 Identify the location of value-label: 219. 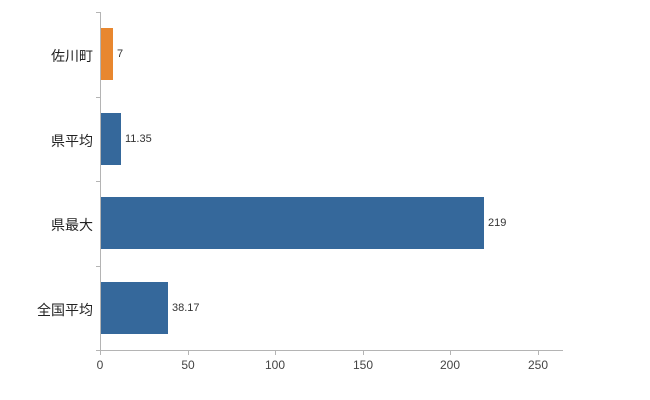
(497, 223).